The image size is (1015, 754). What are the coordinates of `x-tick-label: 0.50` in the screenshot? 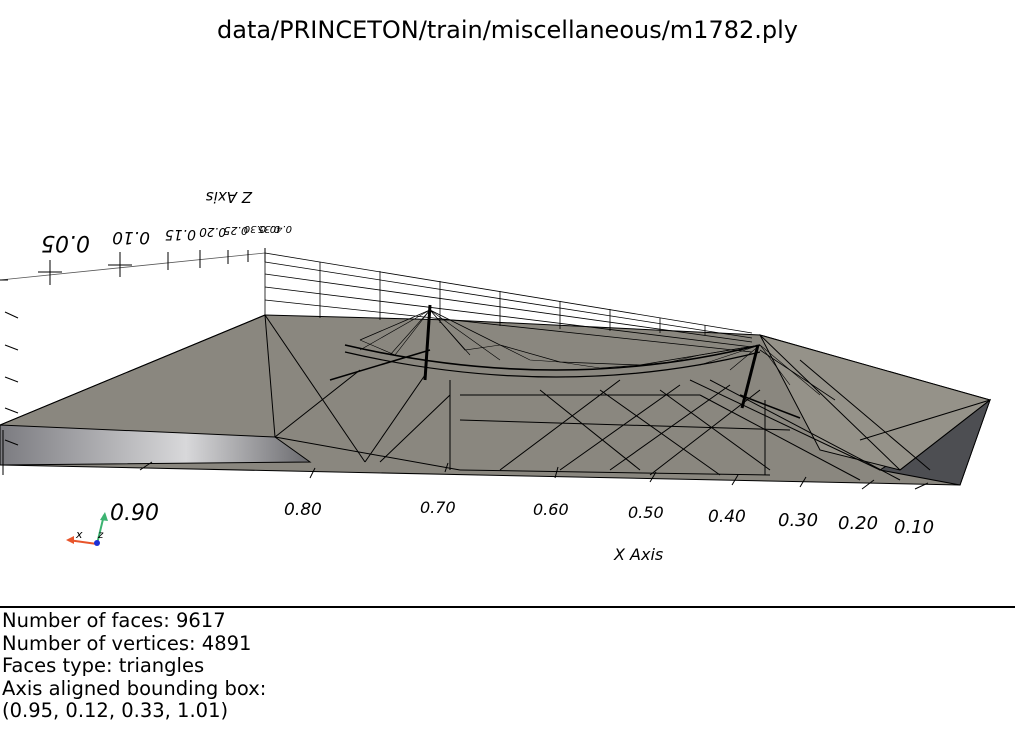 It's located at (646, 512).